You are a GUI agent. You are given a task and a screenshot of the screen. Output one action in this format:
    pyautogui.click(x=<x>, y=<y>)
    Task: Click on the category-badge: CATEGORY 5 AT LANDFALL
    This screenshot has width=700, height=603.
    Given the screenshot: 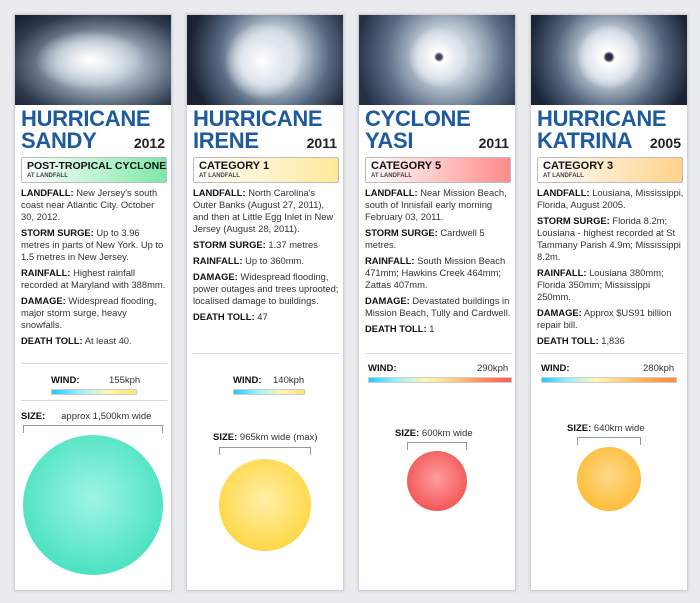 What is the action you would take?
    pyautogui.click(x=438, y=170)
    